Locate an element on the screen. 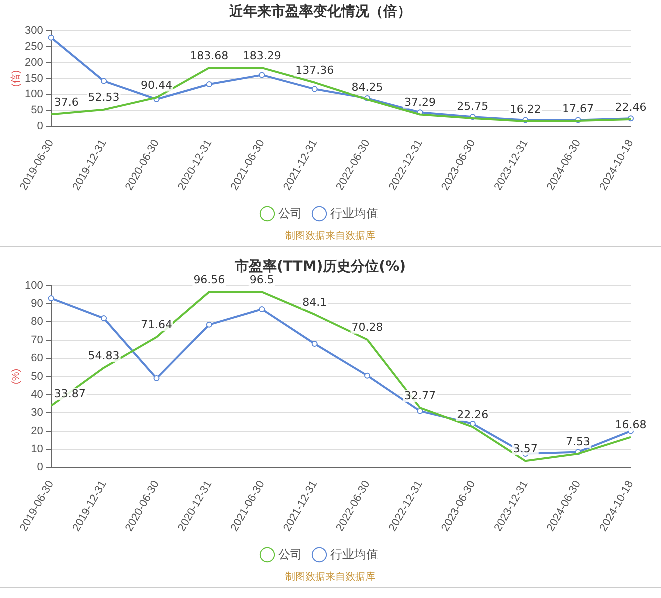 This screenshot has height=598, width=661. y-tick-label: 40 is located at coordinates (37, 394).